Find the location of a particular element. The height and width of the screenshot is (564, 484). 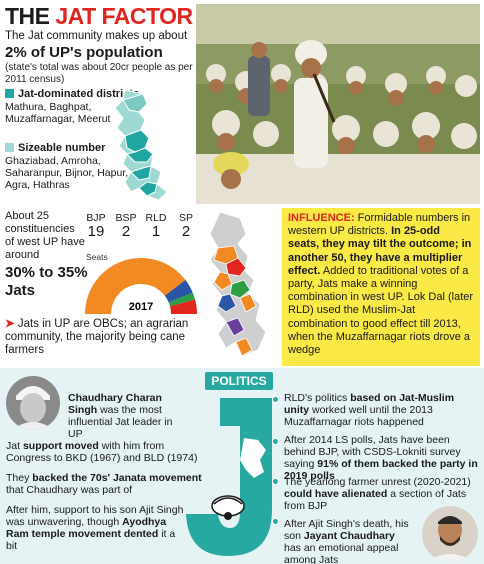

farmer-text-b: could have alienated is located at coordinates (336, 494).